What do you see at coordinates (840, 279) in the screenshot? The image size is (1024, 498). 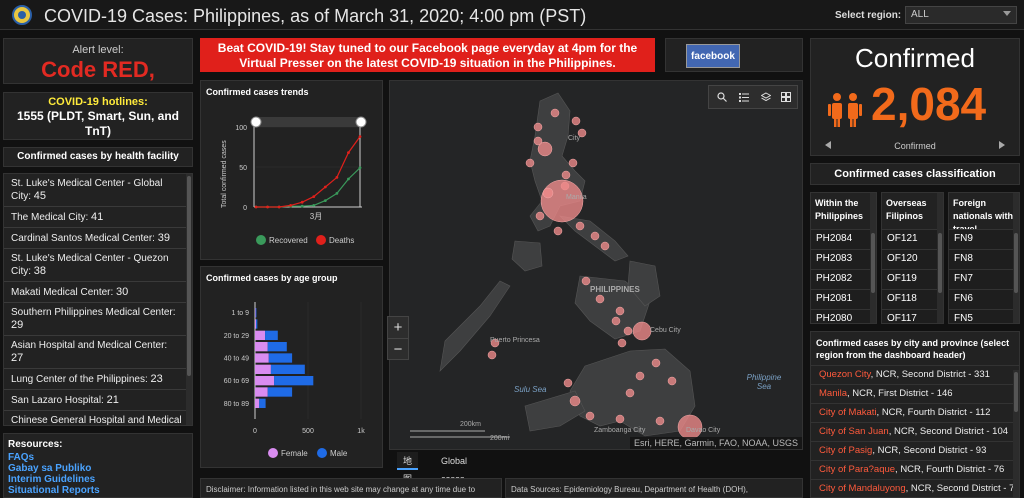 I see `classification-cell: PH2082` at bounding box center [840, 279].